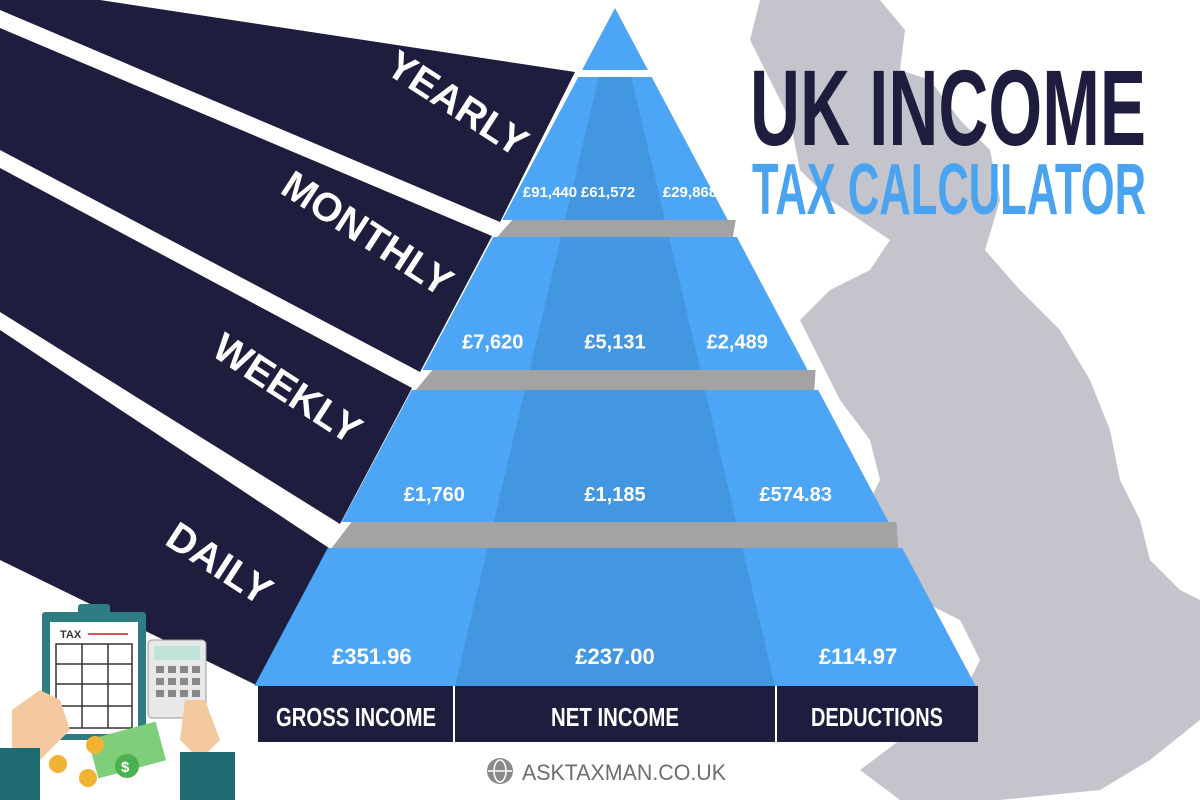 The height and width of the screenshot is (800, 1200). What do you see at coordinates (877, 717) in the screenshot?
I see `column-deductions: DEDUCTIONS` at bounding box center [877, 717].